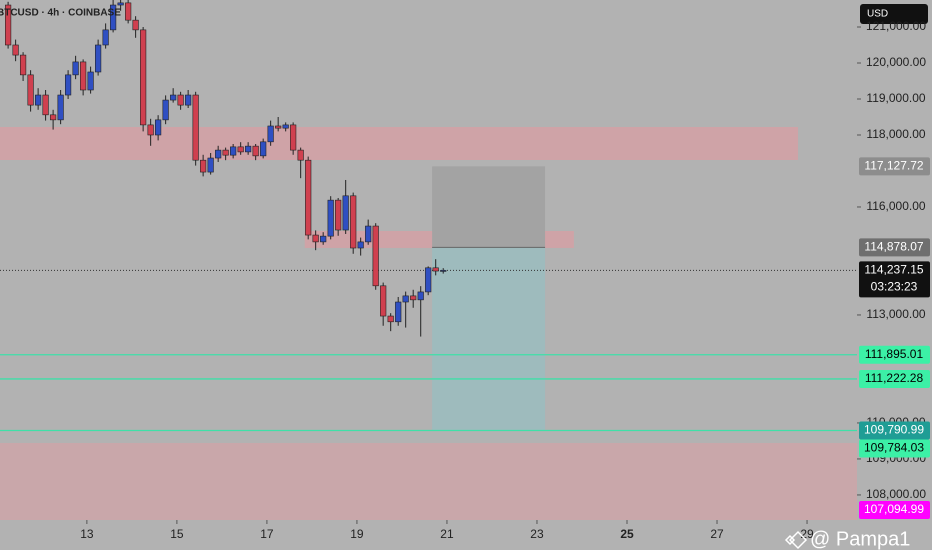  What do you see at coordinates (896, 26) in the screenshot?
I see `y-tick-label: 121,000.00` at bounding box center [896, 26].